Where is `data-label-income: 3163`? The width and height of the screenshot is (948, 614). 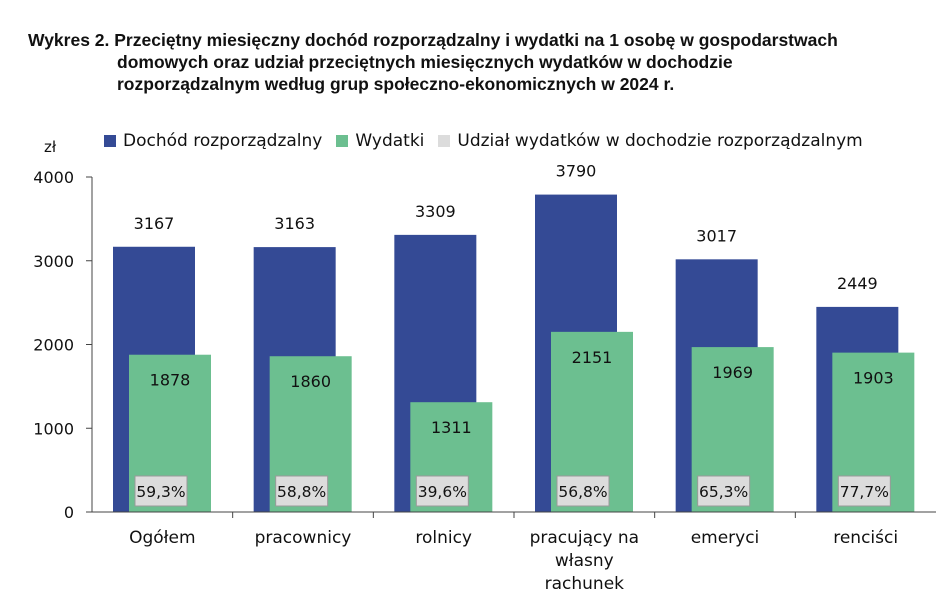 data-label-income: 3163 is located at coordinates (294, 223).